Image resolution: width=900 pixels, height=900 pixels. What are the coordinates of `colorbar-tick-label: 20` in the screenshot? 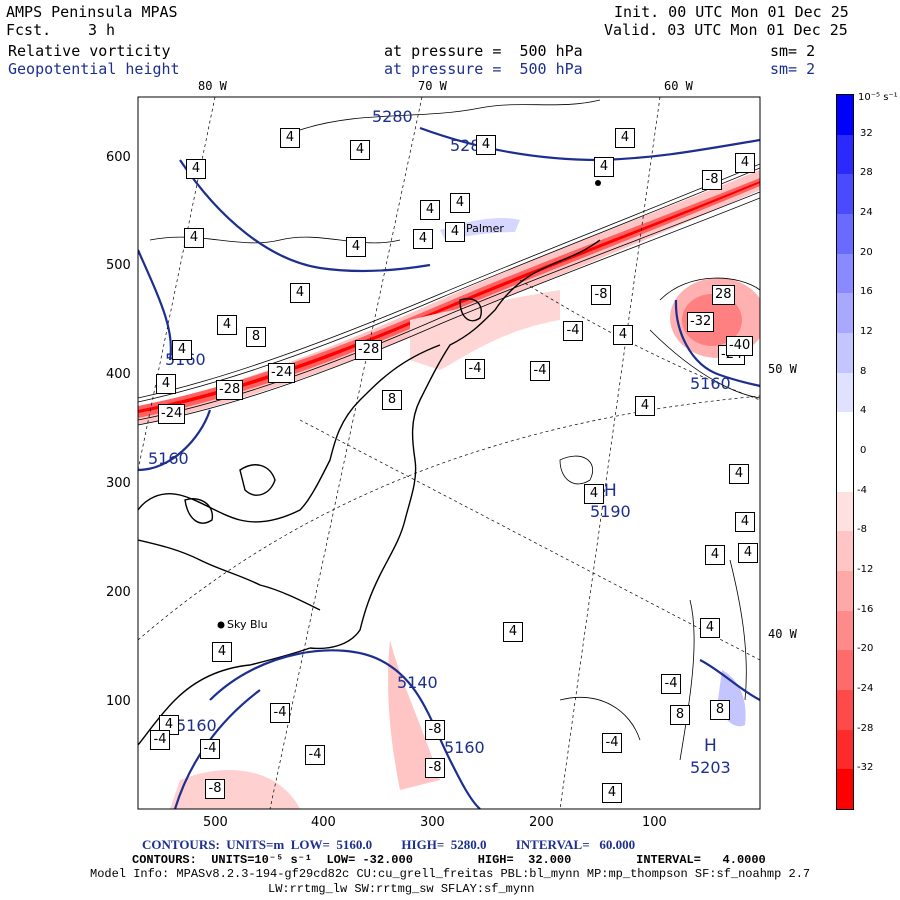 It's located at (866, 252).